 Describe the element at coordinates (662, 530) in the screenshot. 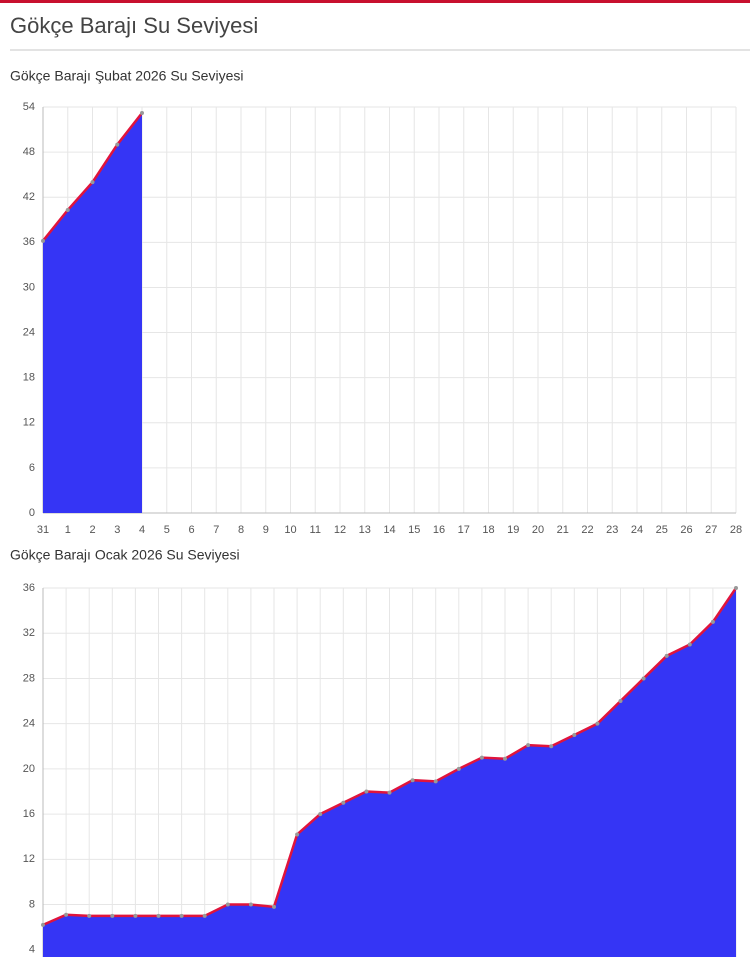

I see `x-tick-label: 25` at that location.